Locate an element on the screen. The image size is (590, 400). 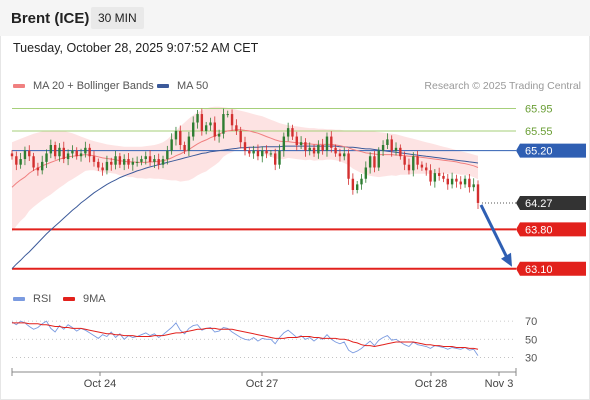
legend-rsi-label: RSI is located at coordinates (42, 299).